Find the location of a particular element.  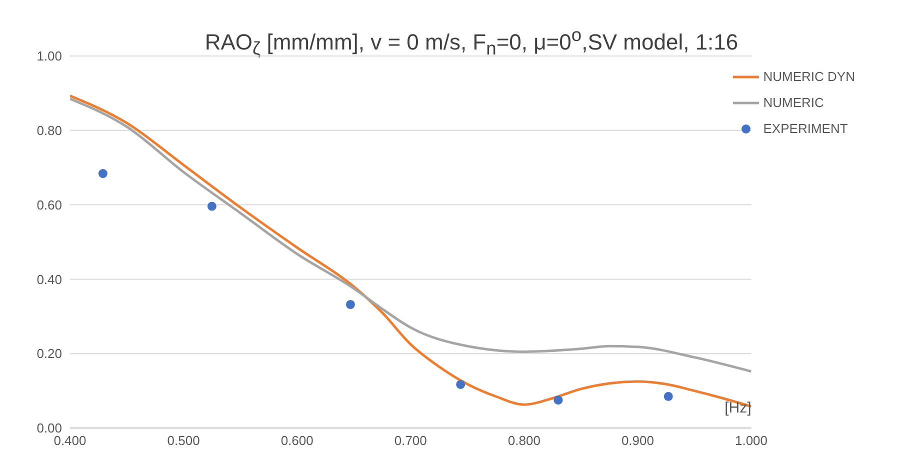

y-tick-label: 0.80 is located at coordinates (49, 130).